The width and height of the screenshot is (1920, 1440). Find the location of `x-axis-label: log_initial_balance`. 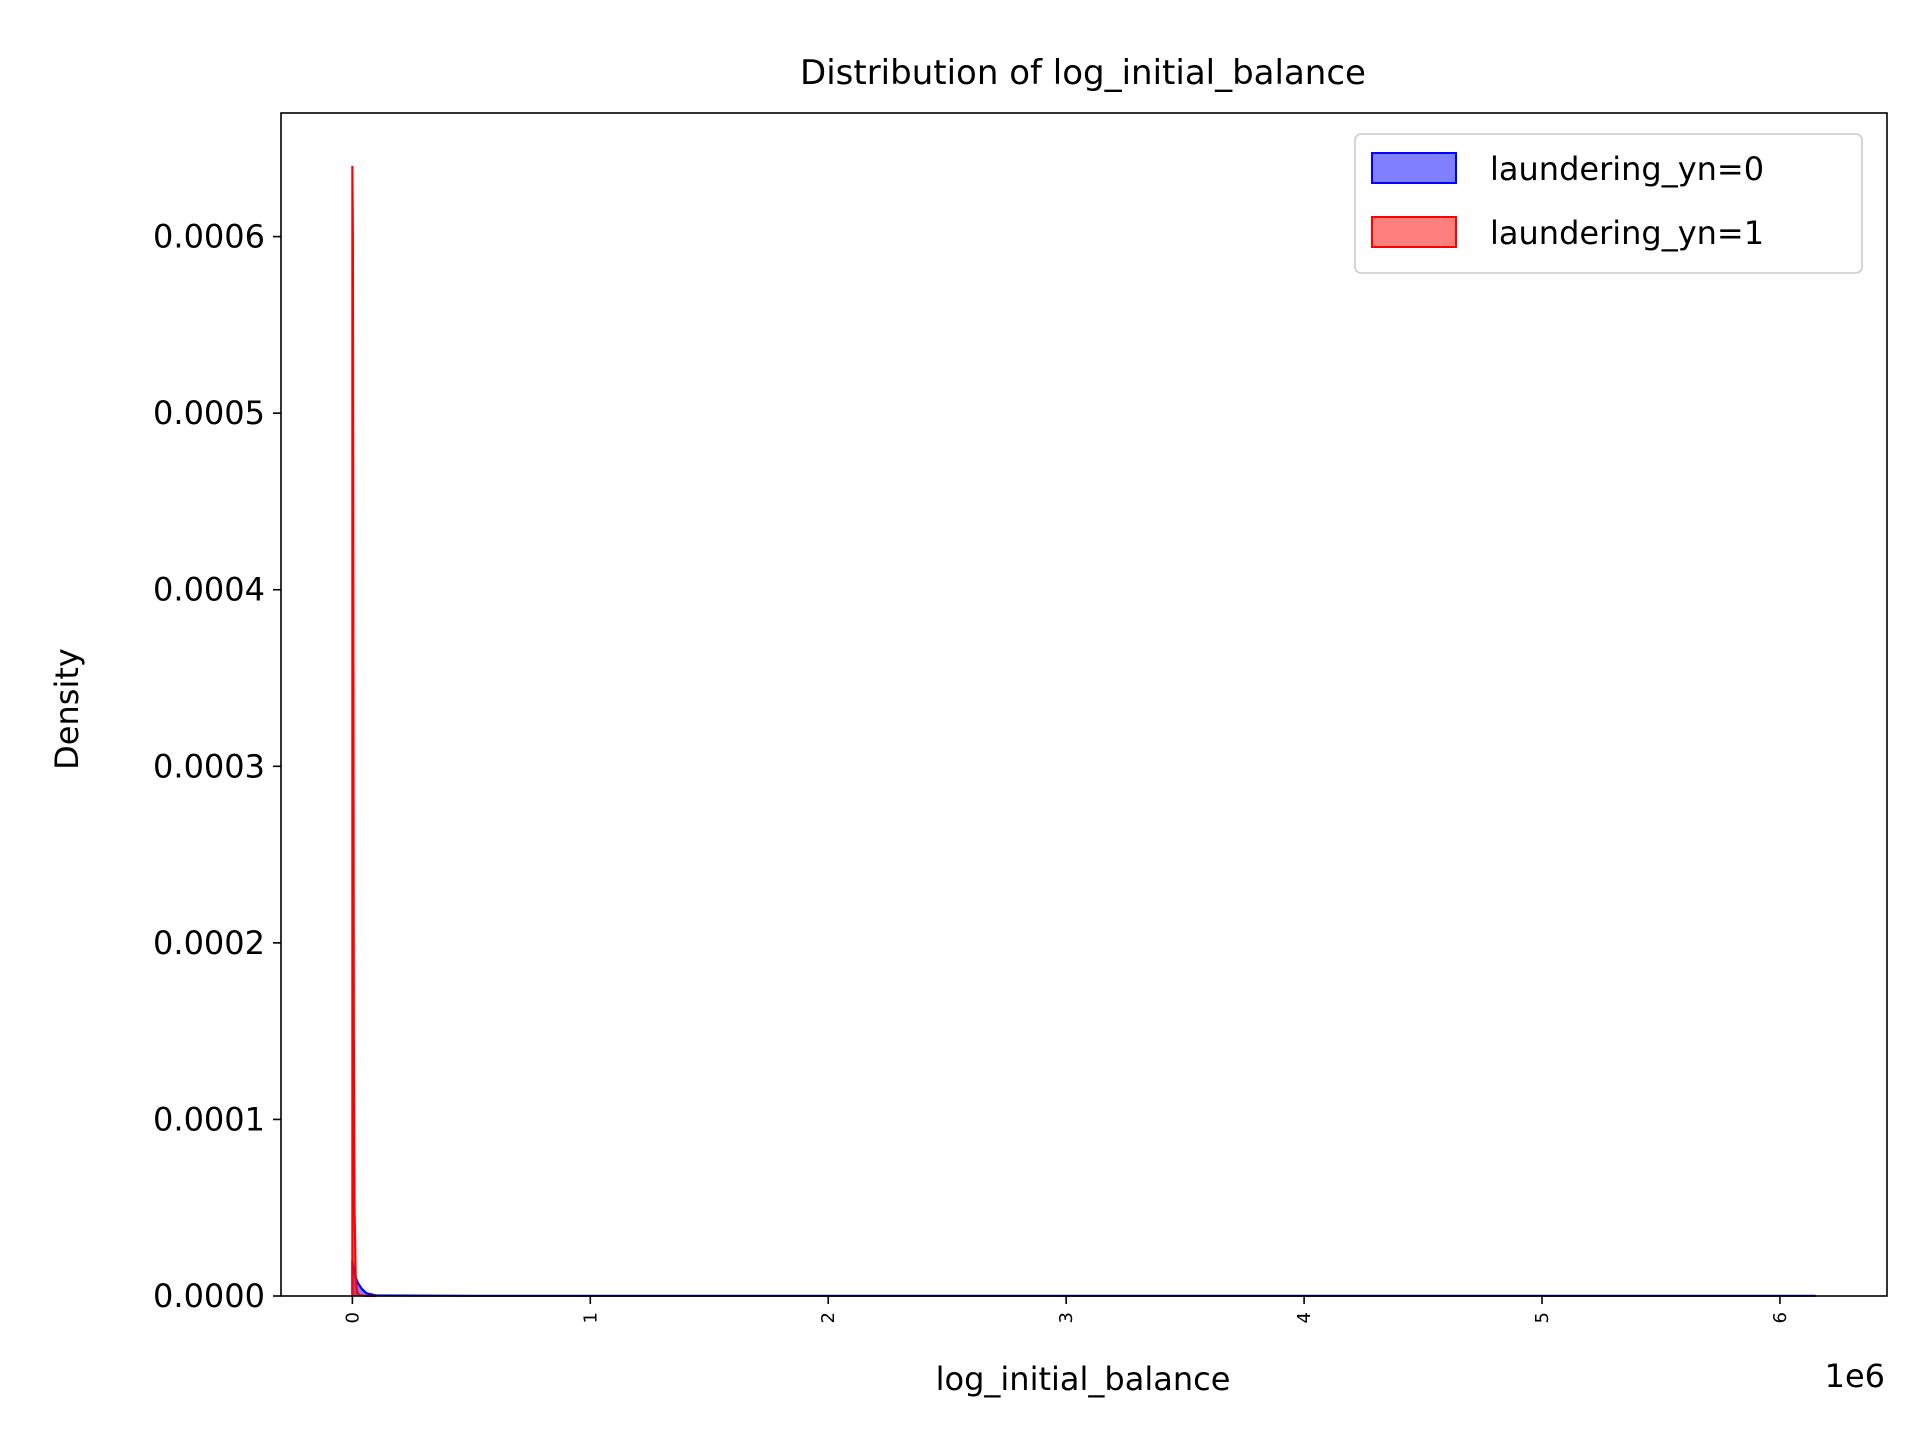

x-axis-label: log_initial_balance is located at coordinates (1083, 1379).